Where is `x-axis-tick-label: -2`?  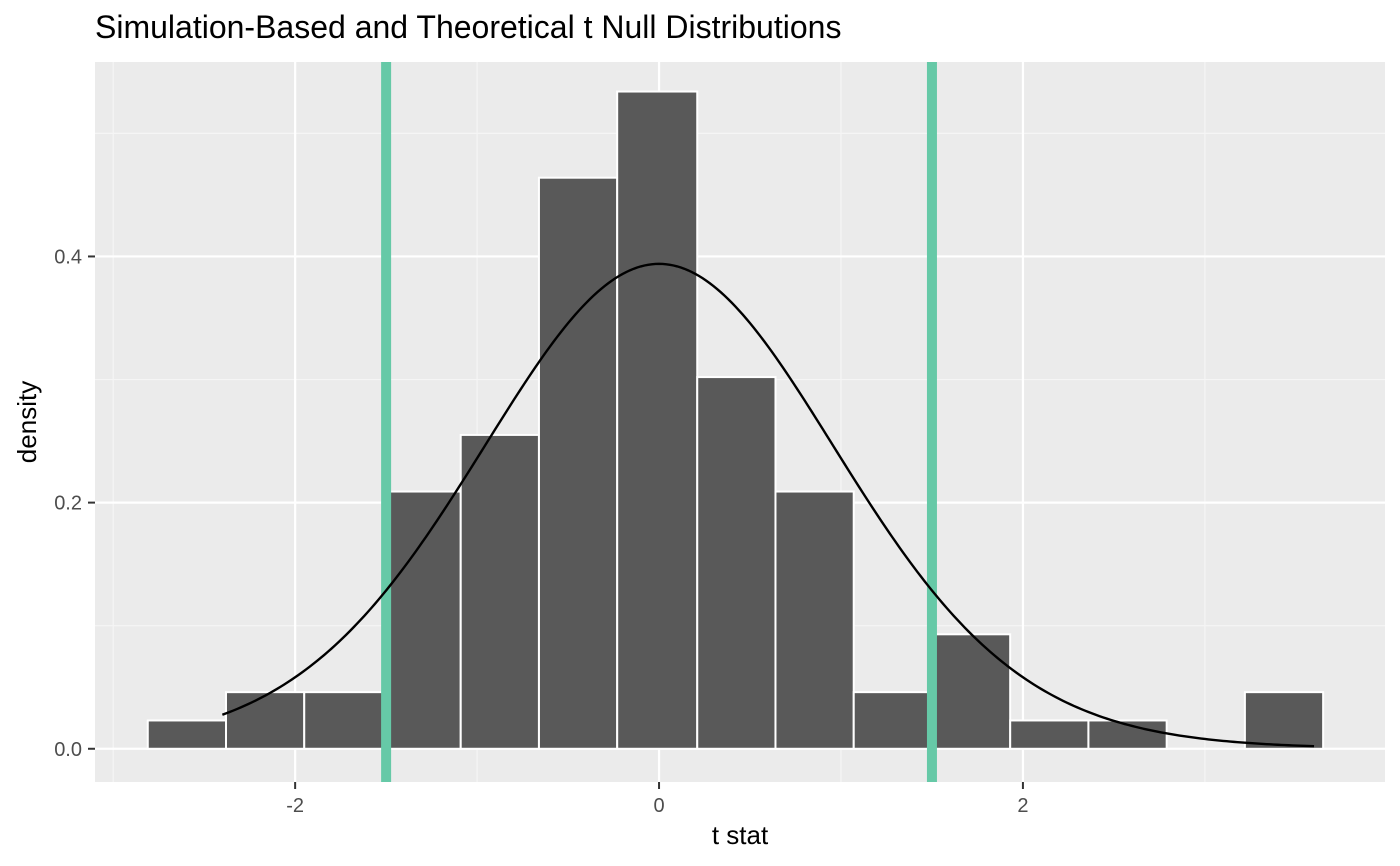 x-axis-tick-label: -2 is located at coordinates (295, 806).